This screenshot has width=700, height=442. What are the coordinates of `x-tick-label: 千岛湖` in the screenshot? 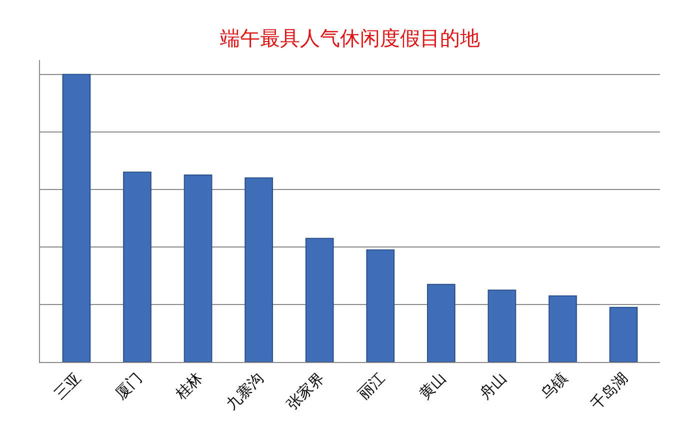 It's located at (609, 391).